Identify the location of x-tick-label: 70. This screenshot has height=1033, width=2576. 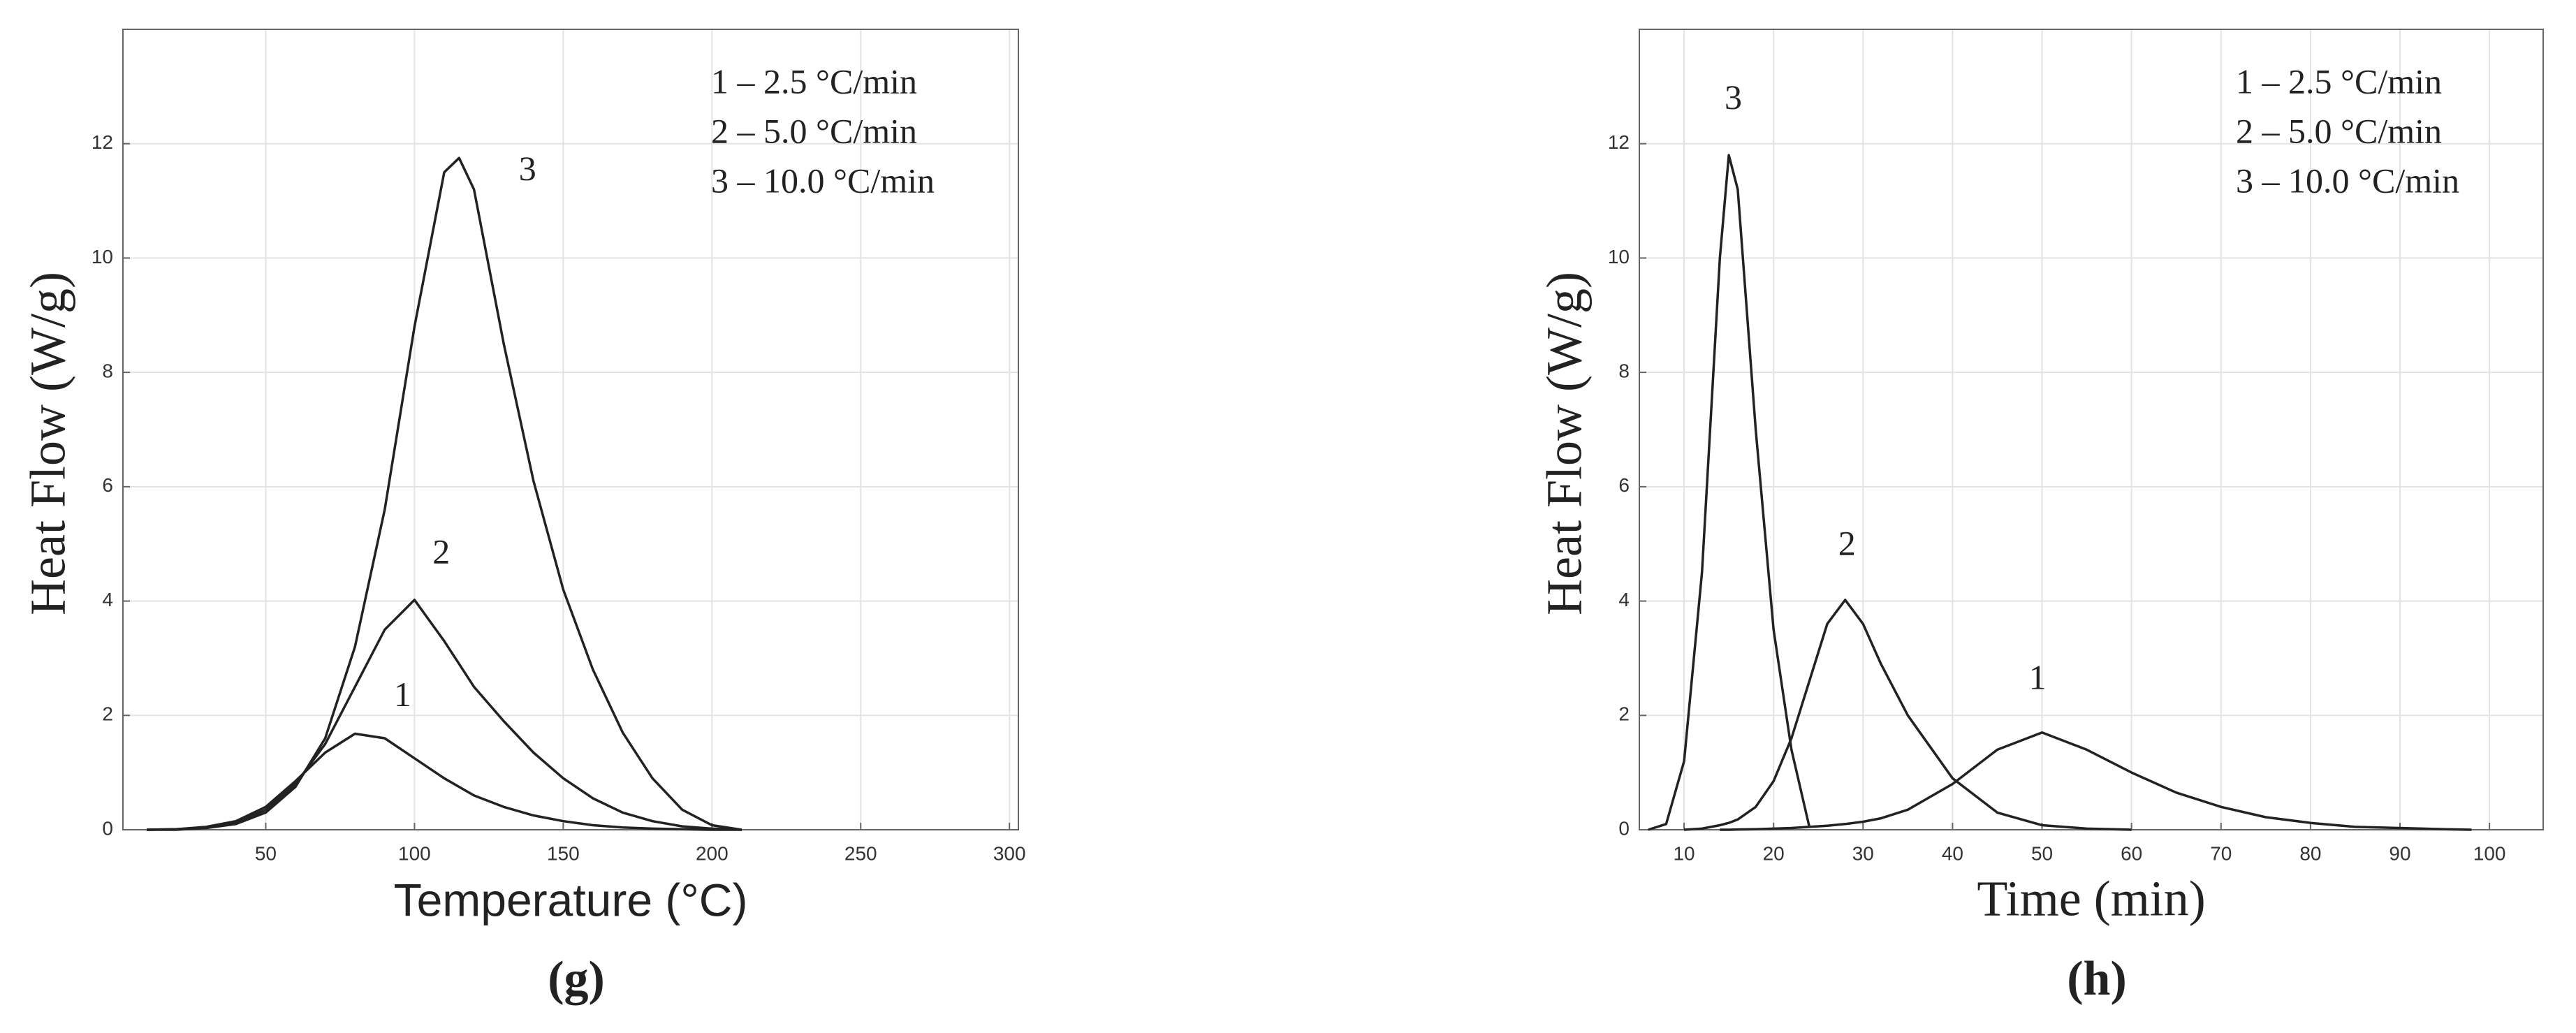
(2221, 853).